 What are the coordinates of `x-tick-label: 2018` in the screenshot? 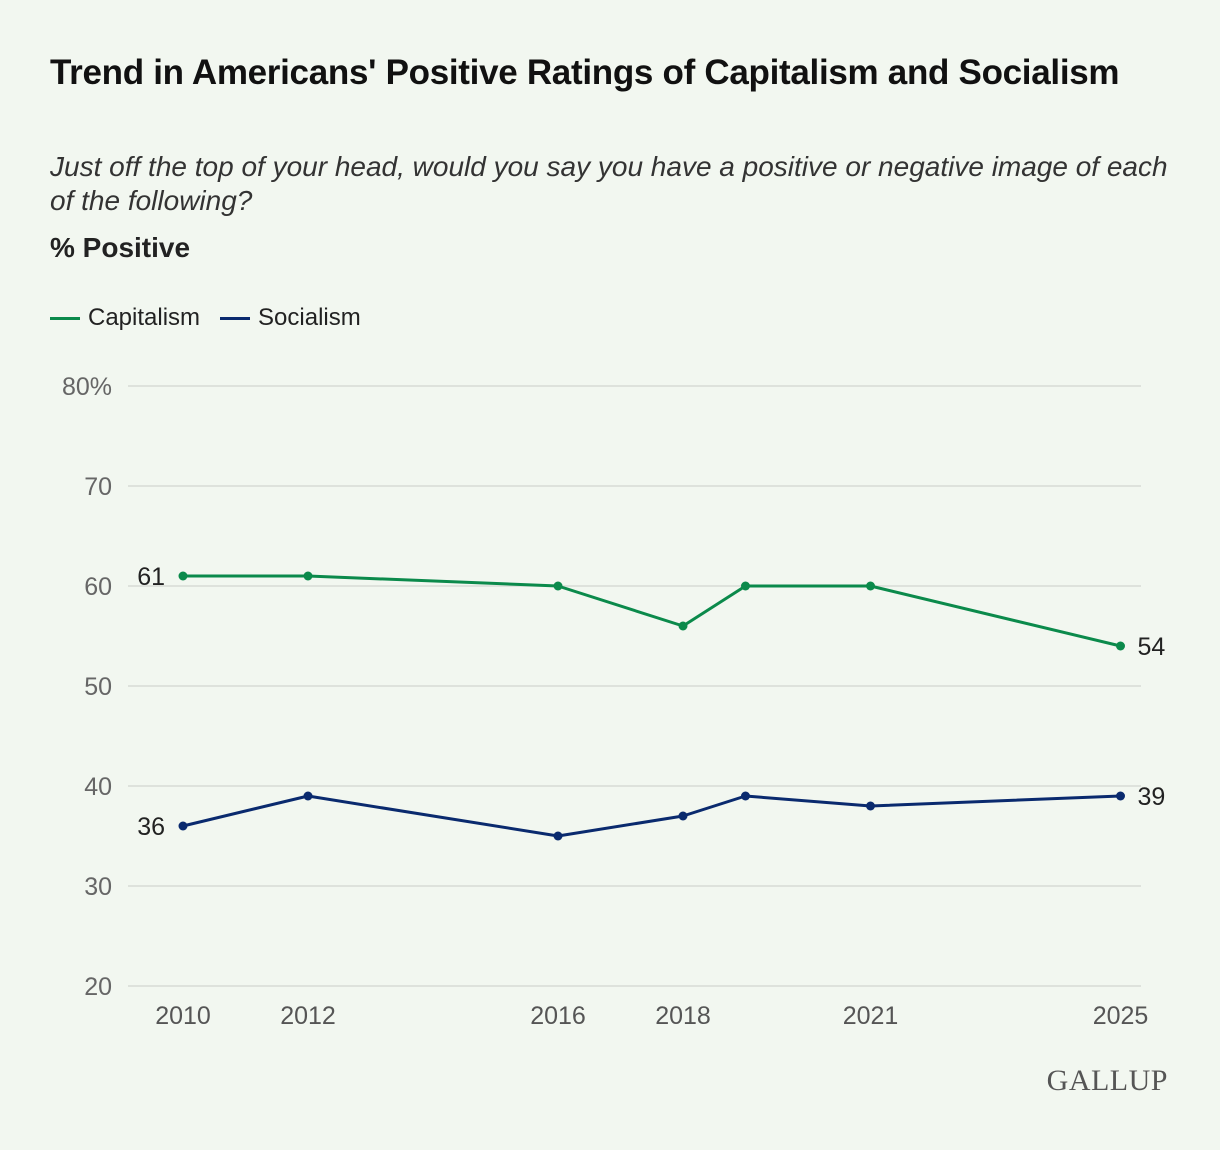 It's located at (683, 1016).